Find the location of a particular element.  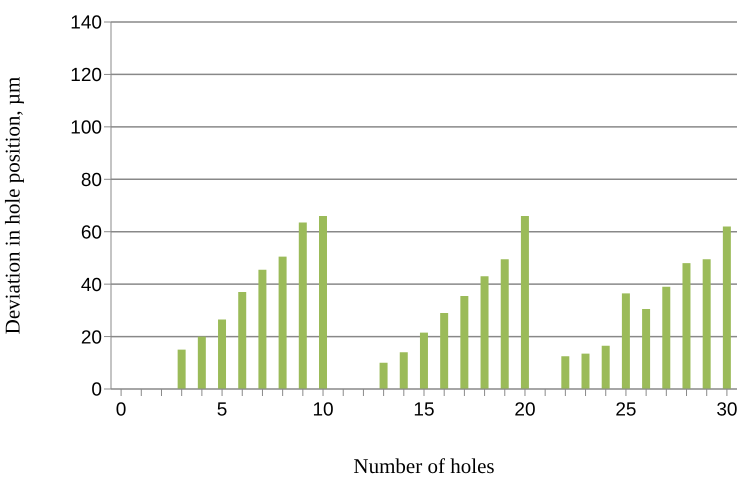

y-tick-label: 140 is located at coordinates (86, 23).